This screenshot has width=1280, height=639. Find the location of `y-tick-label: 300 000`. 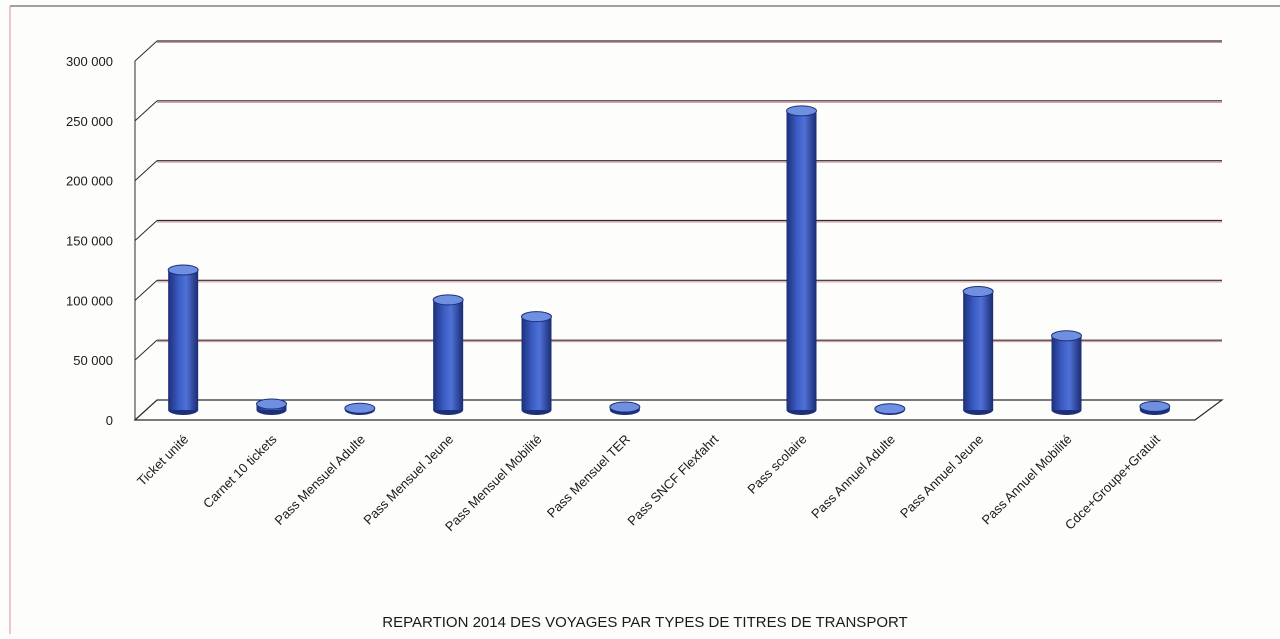

y-tick-label: 300 000 is located at coordinates (89, 61).